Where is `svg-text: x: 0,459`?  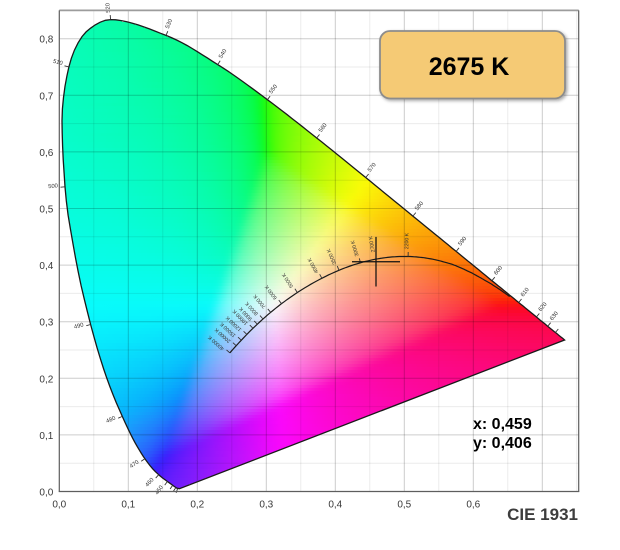 svg-text: x: 0,459 is located at coordinates (502, 424).